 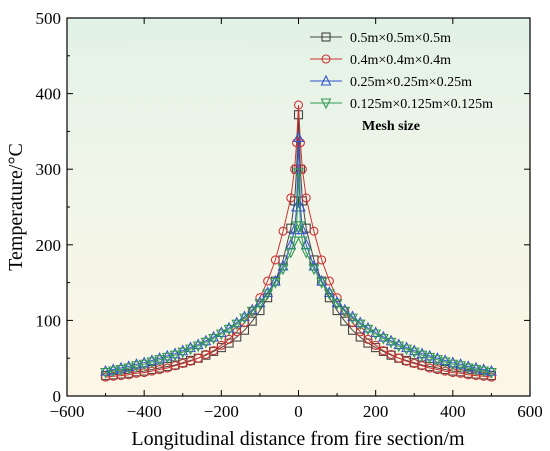 What do you see at coordinates (49, 245) in the screenshot?
I see `y-tick-label: 200` at bounding box center [49, 245].